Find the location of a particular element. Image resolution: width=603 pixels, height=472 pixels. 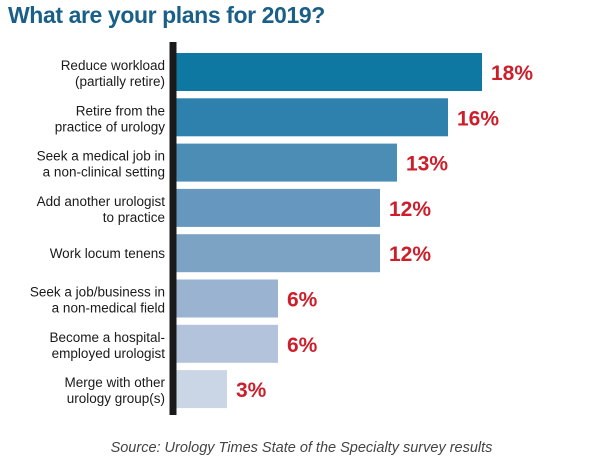

category-label-line: Seek a job/business in is located at coordinates (97, 292).